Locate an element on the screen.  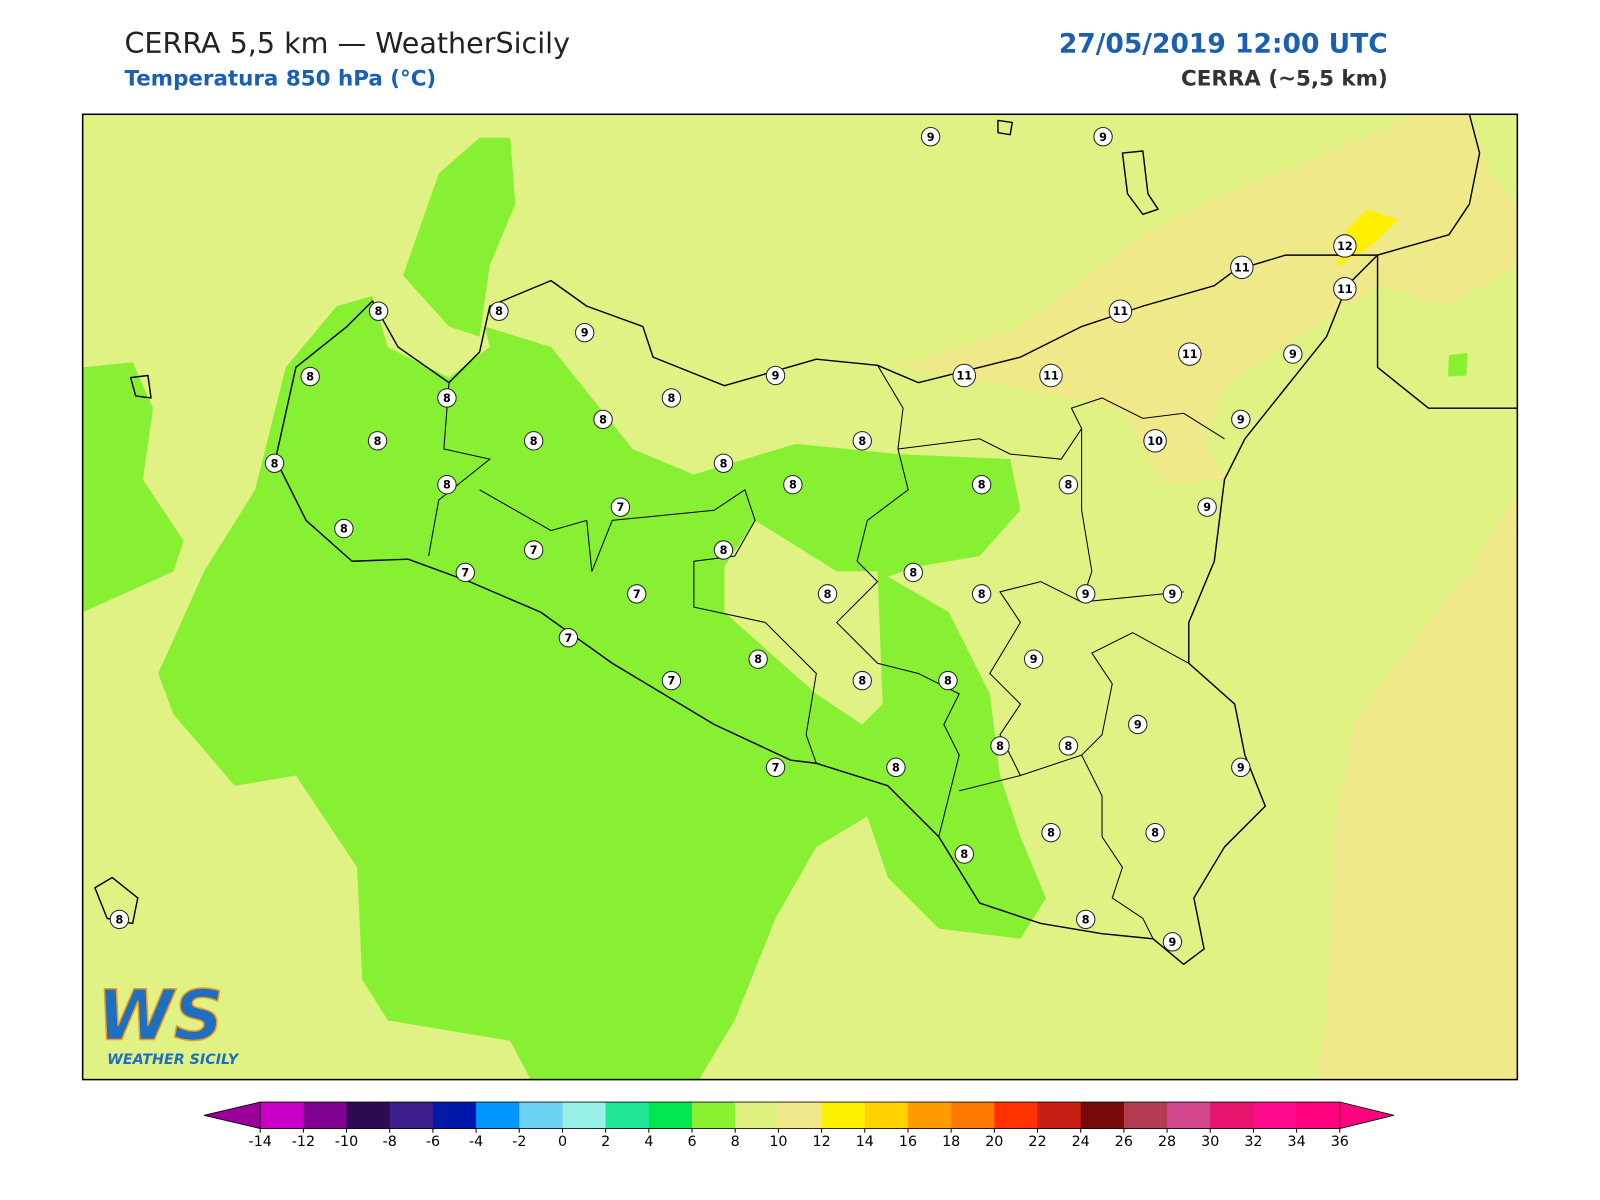
colorbar-tick-label: 18 is located at coordinates (951, 1142).